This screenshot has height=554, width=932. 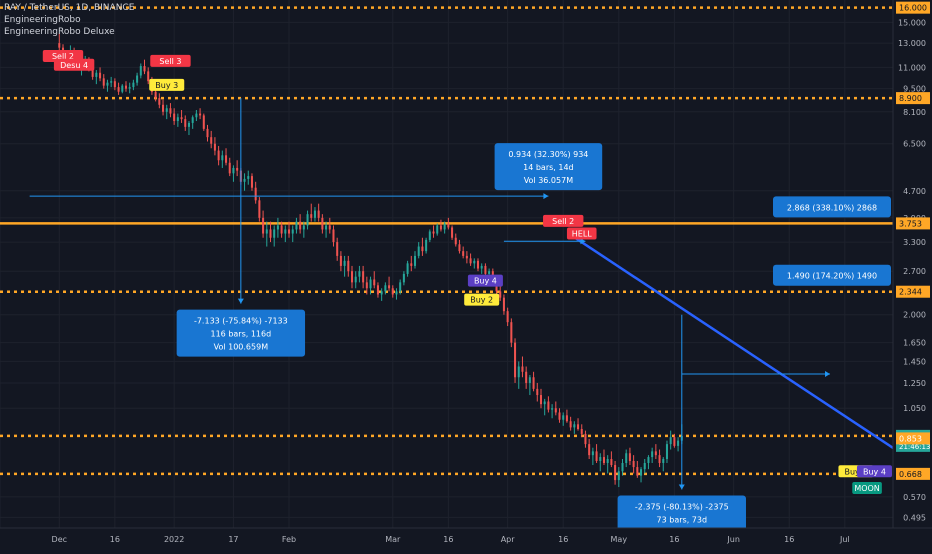 I want to click on price-axis-bg, so click(x=912, y=275).